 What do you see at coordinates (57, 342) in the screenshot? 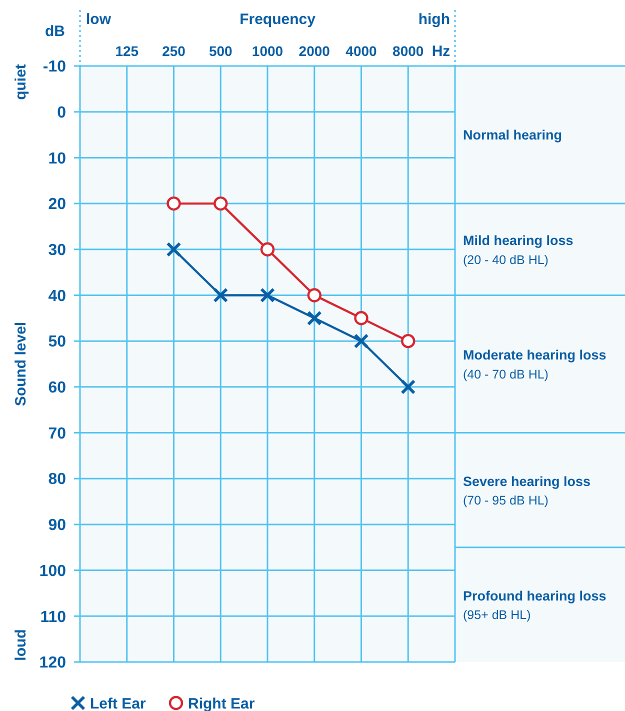
I see `y-tick-label: 50` at bounding box center [57, 342].